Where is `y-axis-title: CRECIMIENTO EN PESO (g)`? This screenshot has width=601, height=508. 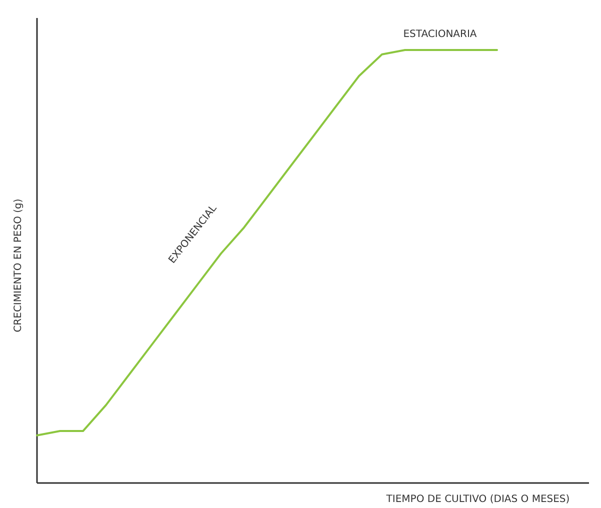 y-axis-title: CRECIMIENTO EN PESO (g) is located at coordinates (18, 265).